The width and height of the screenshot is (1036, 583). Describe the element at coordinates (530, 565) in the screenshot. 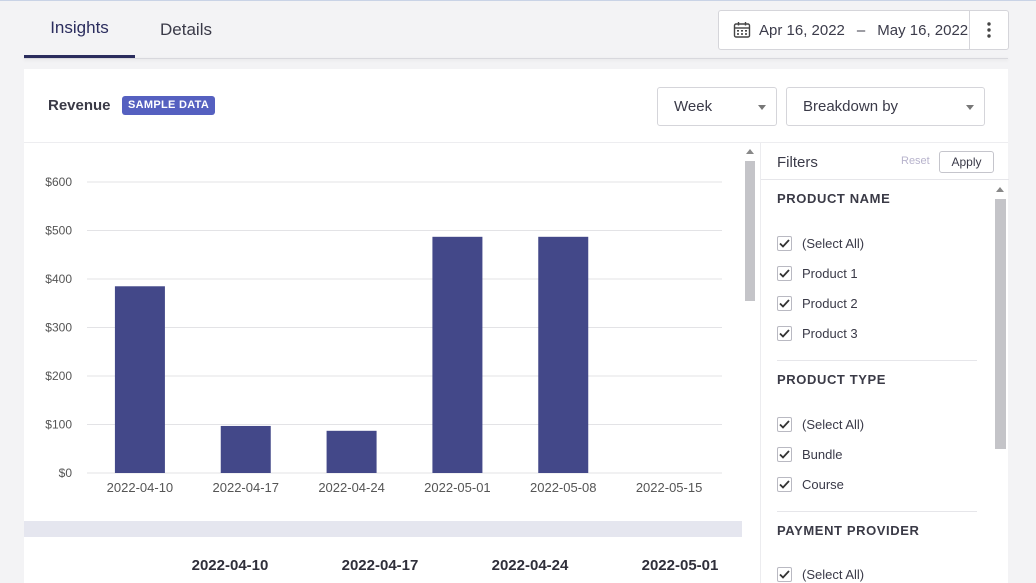

I see `table-column-header: 2022-04-24` at that location.